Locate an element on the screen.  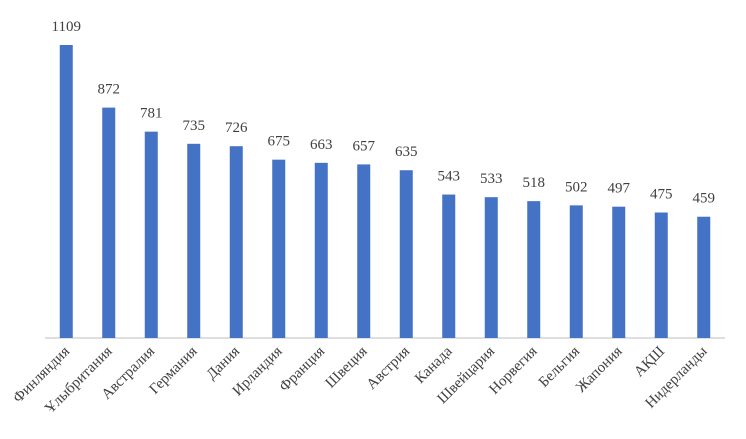
data-label: 675 is located at coordinates (279, 142).